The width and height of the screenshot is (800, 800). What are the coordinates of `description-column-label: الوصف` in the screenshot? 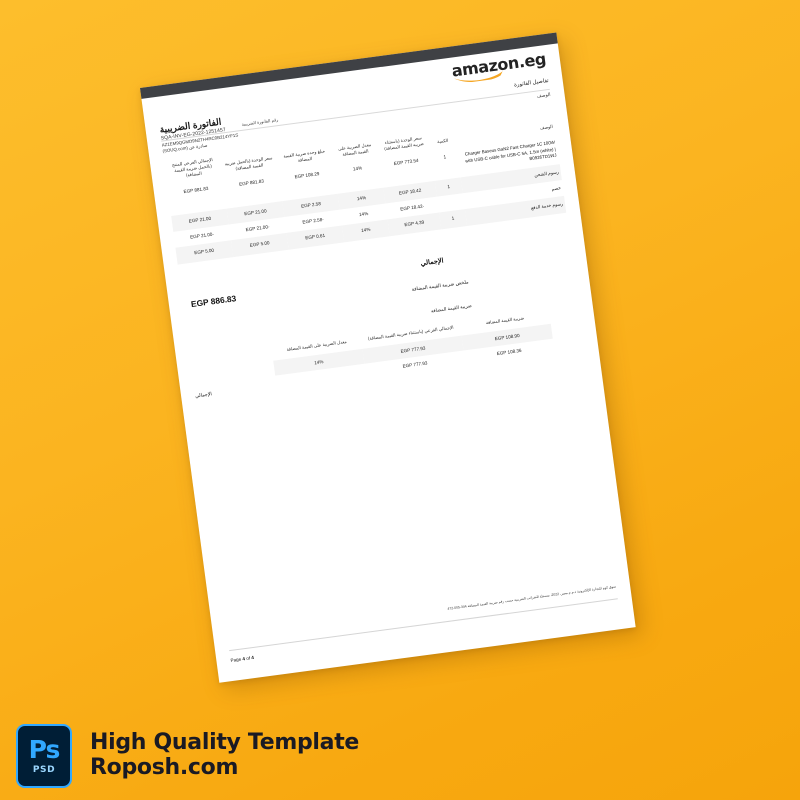 It's located at (543, 95).